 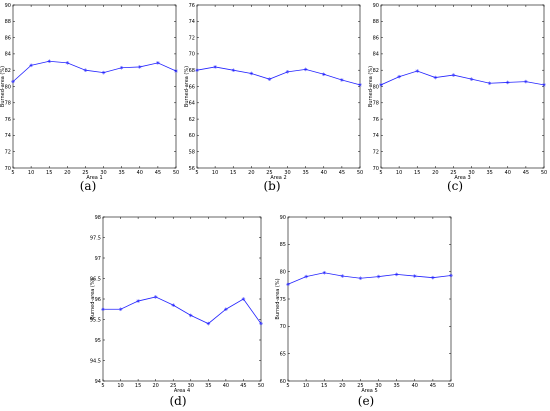 I want to click on x-axis-label: Area 4, so click(x=182, y=391).